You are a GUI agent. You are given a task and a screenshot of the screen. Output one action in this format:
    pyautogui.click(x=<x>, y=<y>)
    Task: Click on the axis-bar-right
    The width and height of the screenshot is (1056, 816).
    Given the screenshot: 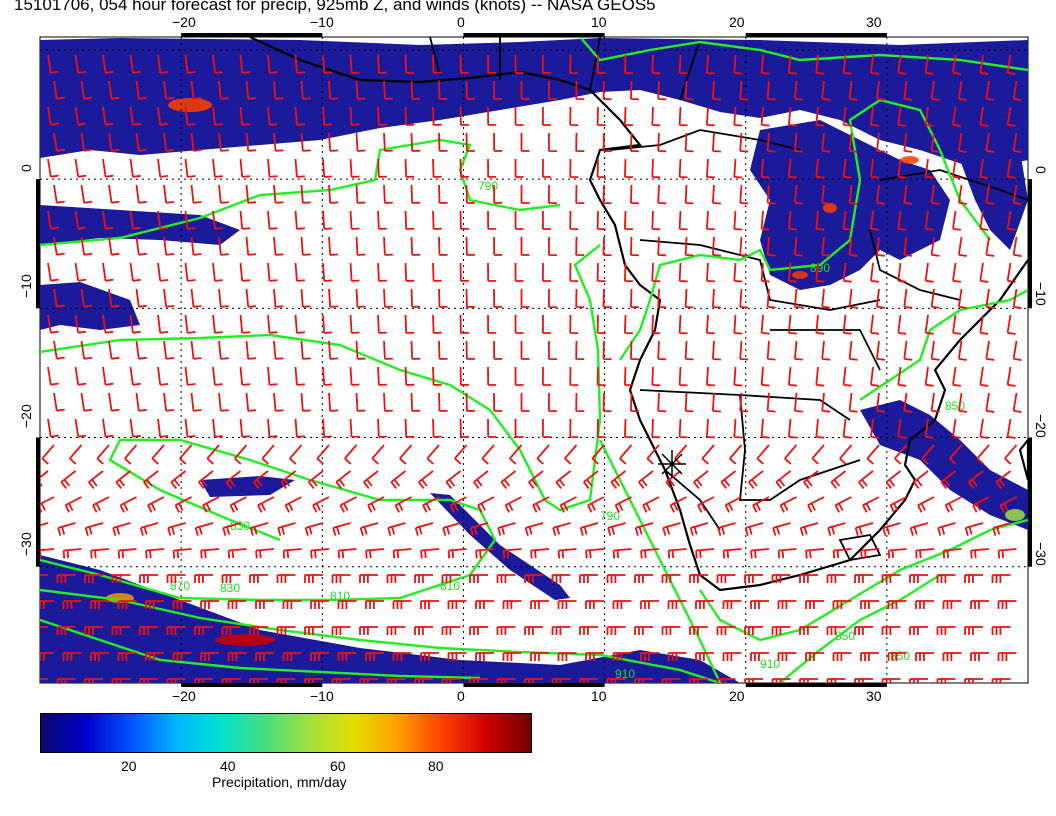 What is the action you would take?
    pyautogui.click(x=1030, y=502)
    